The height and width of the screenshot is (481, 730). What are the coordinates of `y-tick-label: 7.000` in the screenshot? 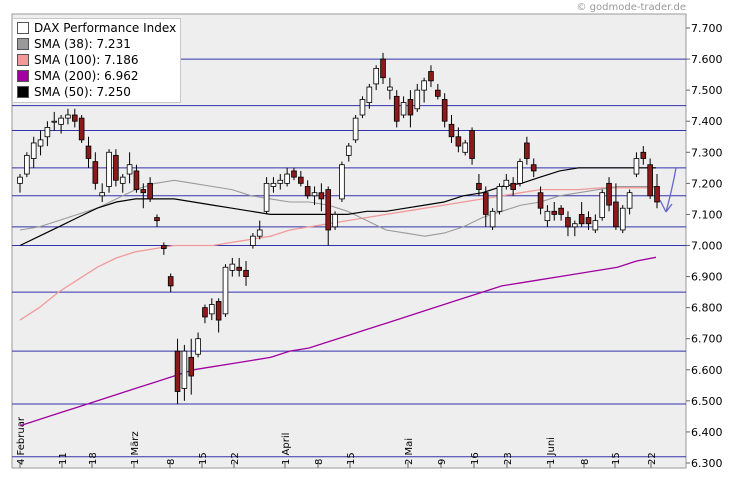 It's located at (707, 246).